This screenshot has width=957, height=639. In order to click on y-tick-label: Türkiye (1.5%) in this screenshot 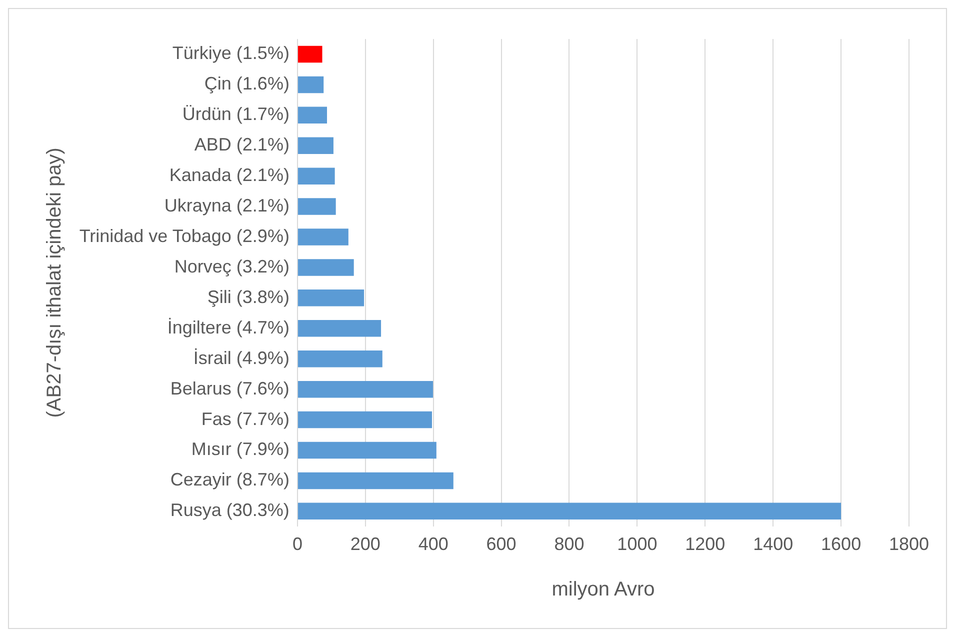, I will do `click(231, 53)`.